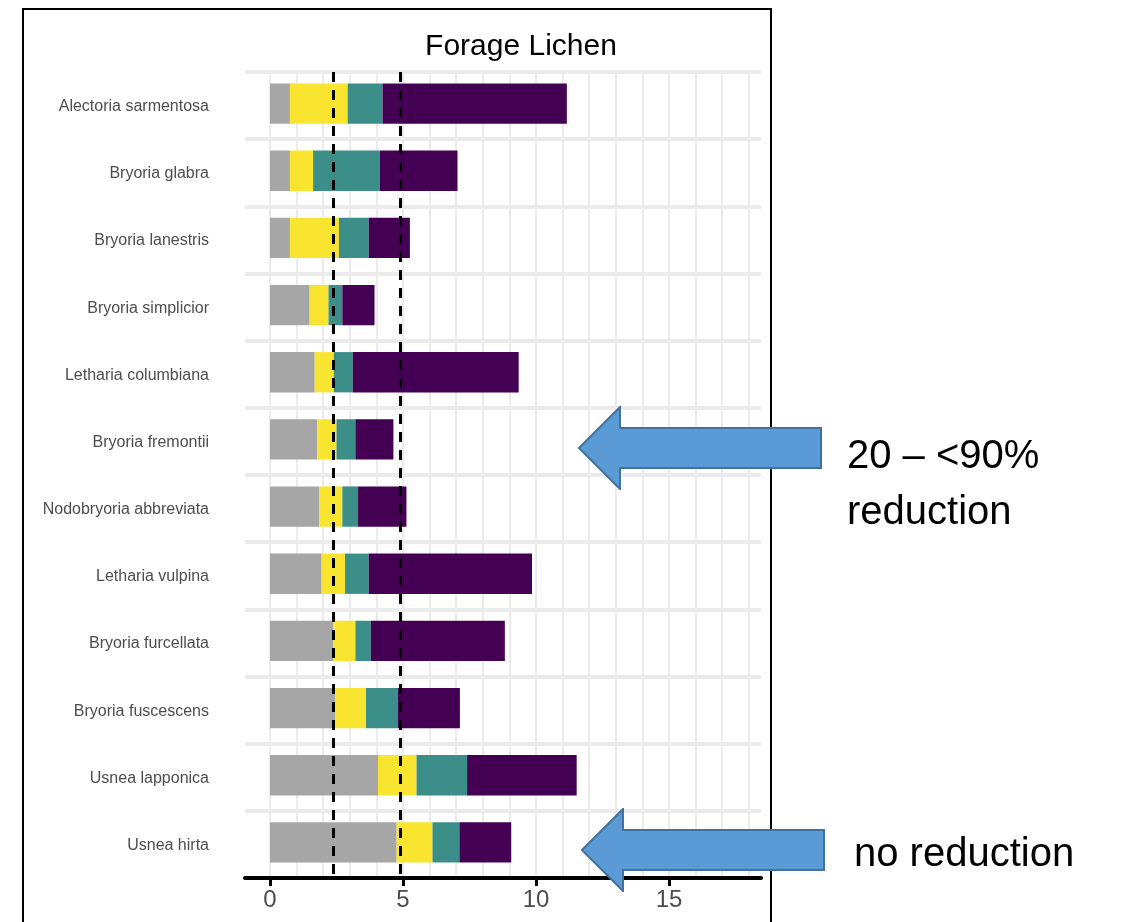 This screenshot has width=1125, height=922. What do you see at coordinates (669, 898) in the screenshot?
I see `x-tick-label: 15` at bounding box center [669, 898].